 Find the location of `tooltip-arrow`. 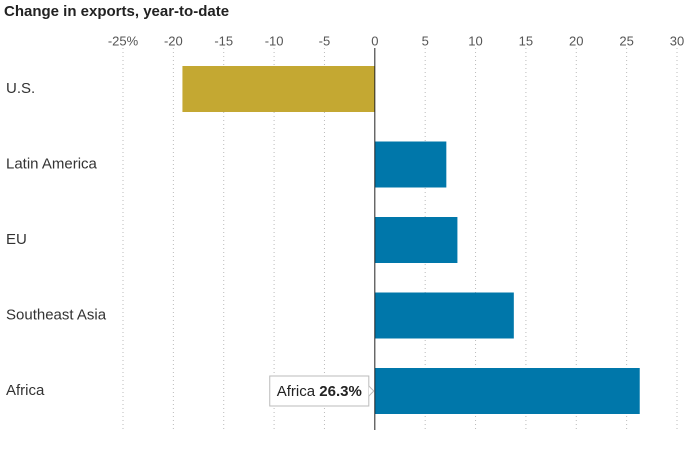

tooltip-arrow is located at coordinates (371, 391).